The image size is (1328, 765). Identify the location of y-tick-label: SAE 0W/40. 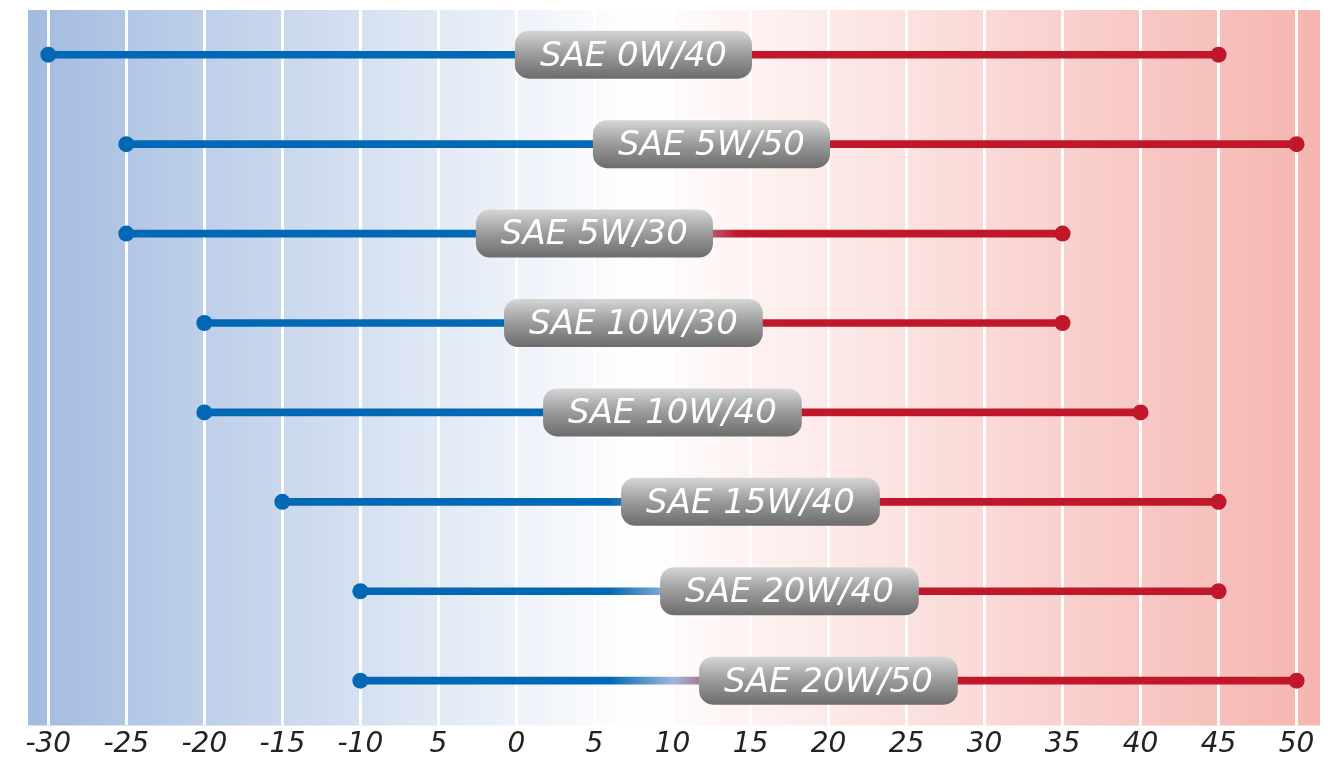
(633, 53).